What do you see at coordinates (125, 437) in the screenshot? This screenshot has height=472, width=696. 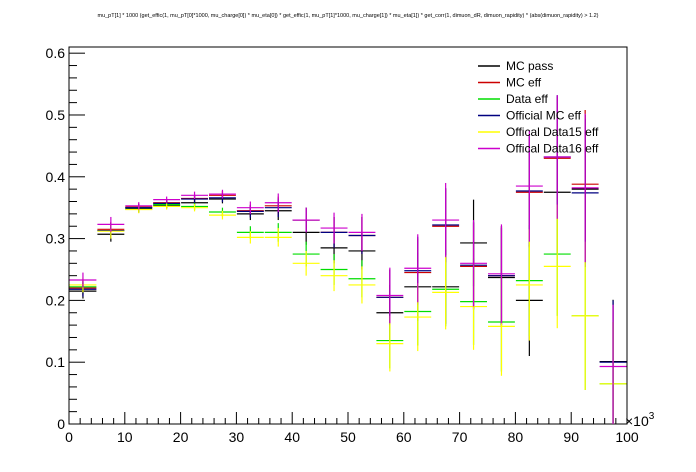 I see `x-tick-label: 10` at bounding box center [125, 437].